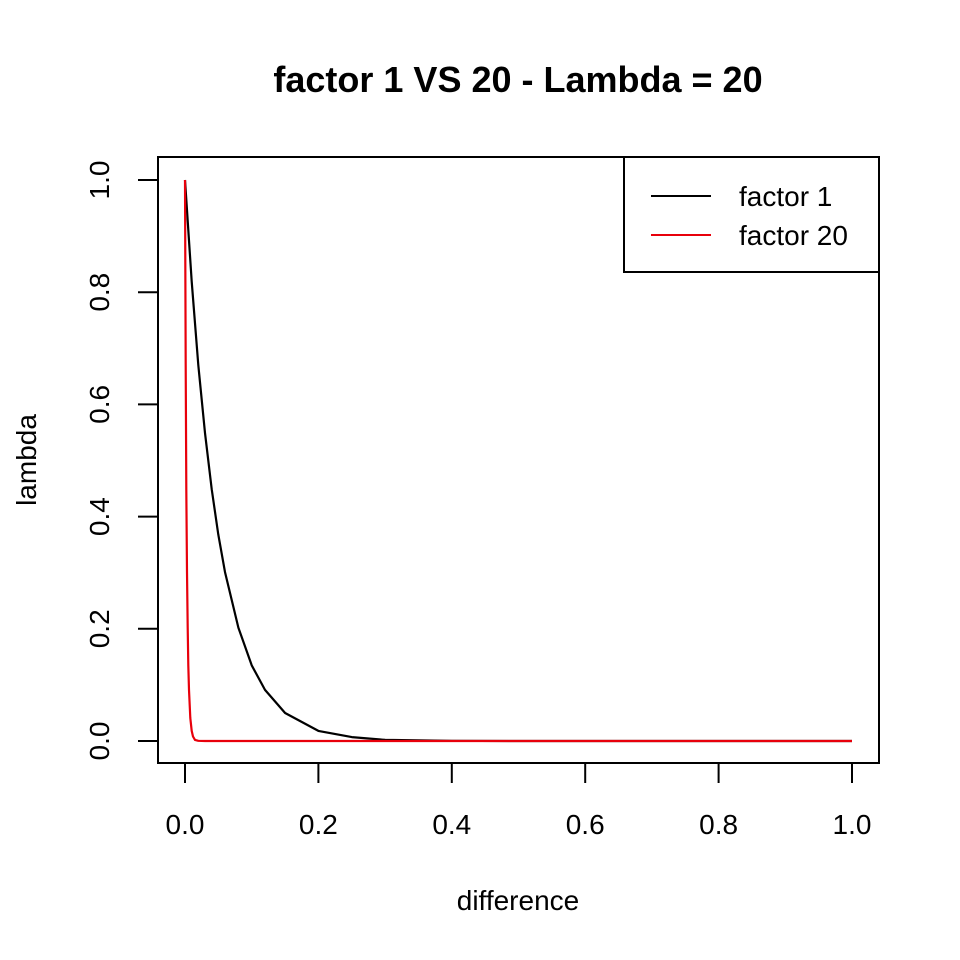 This screenshot has height=960, width=960. Describe the element at coordinates (519, 801) in the screenshot. I see `x-axis: 0.0 0.2 0.4 0.6 0.8 1.0` at that location.